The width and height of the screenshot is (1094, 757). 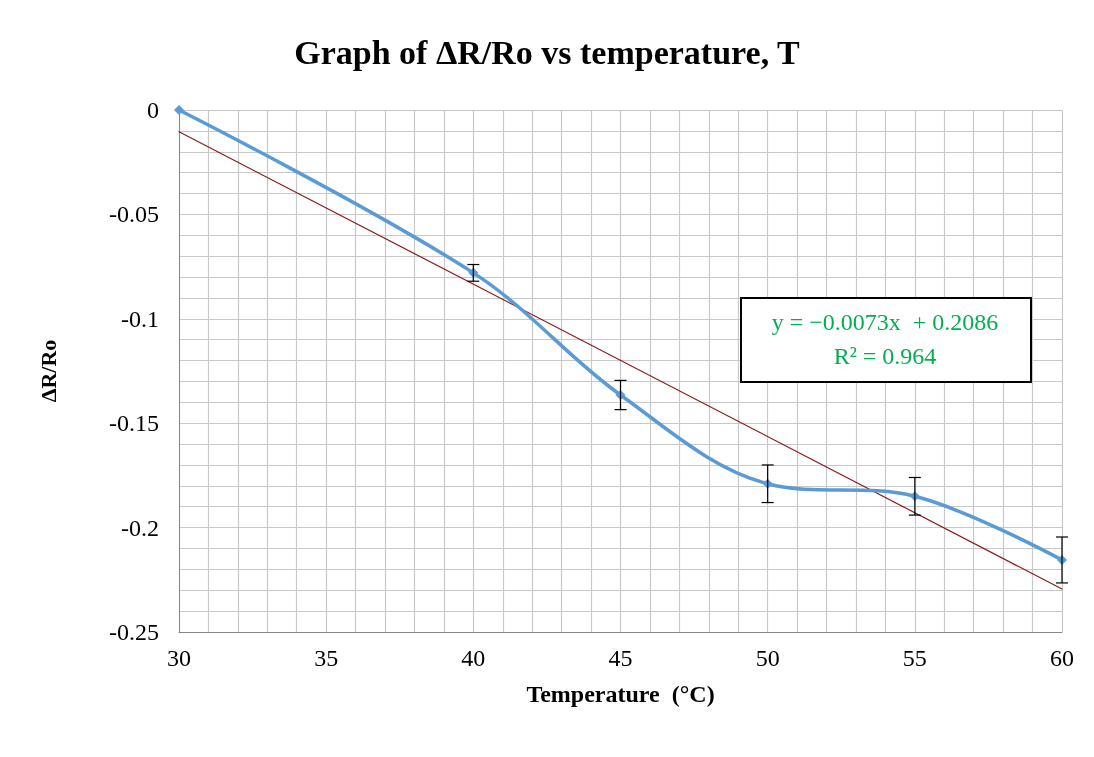 What do you see at coordinates (179, 658) in the screenshot?
I see `x-tick-label: 30` at bounding box center [179, 658].